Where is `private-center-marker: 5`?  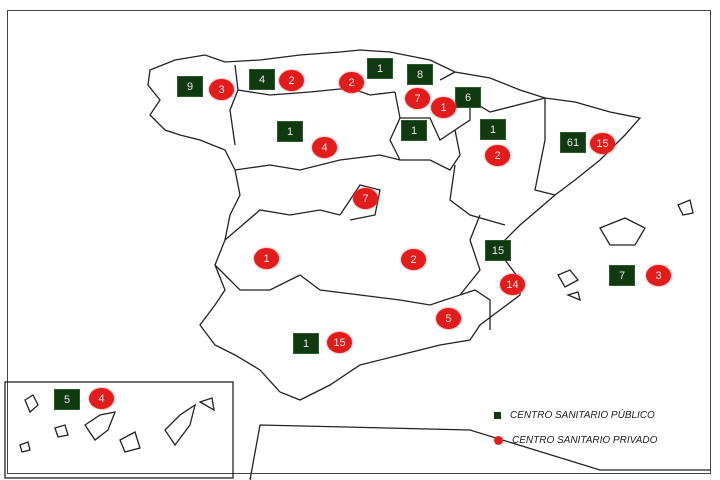 private-center-marker: 5 is located at coordinates (448, 318).